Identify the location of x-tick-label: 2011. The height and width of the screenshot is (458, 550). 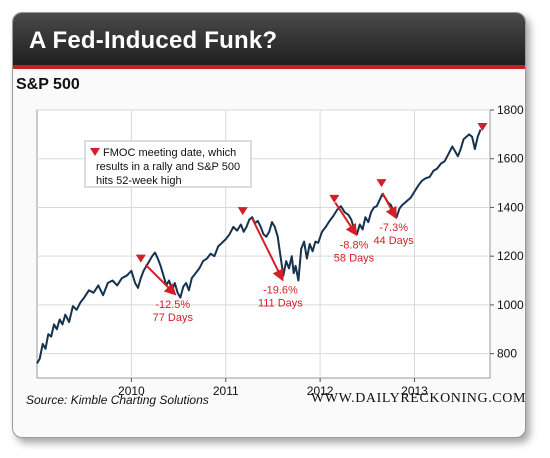
(226, 391).